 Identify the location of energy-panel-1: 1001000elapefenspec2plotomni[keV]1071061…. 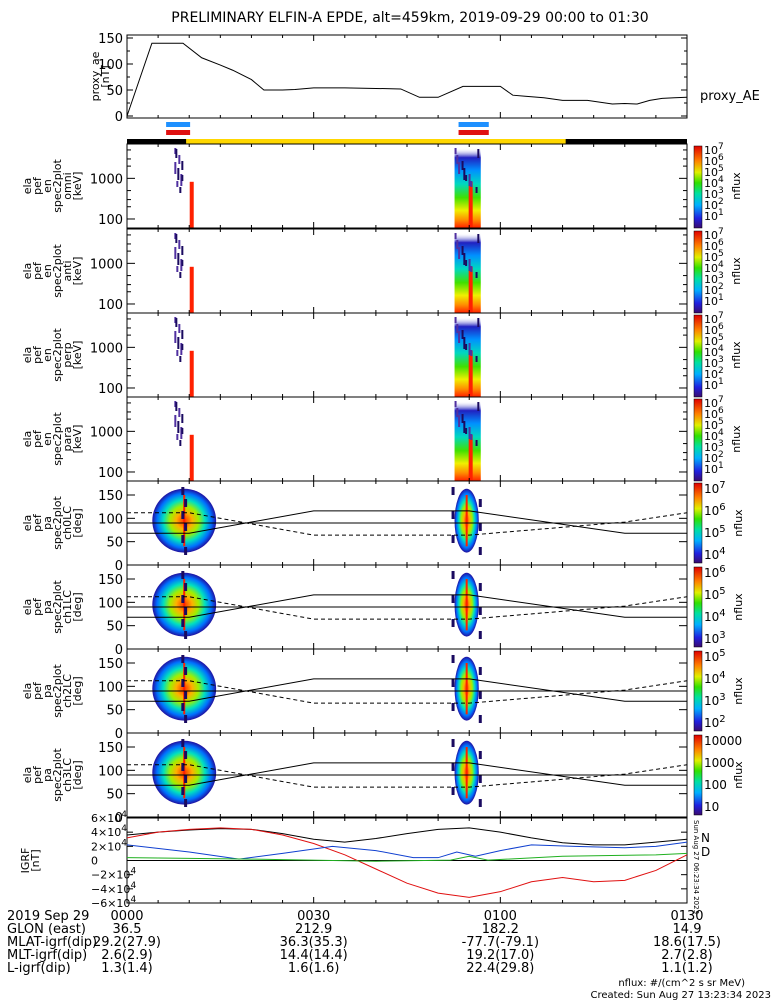
(382, 185).